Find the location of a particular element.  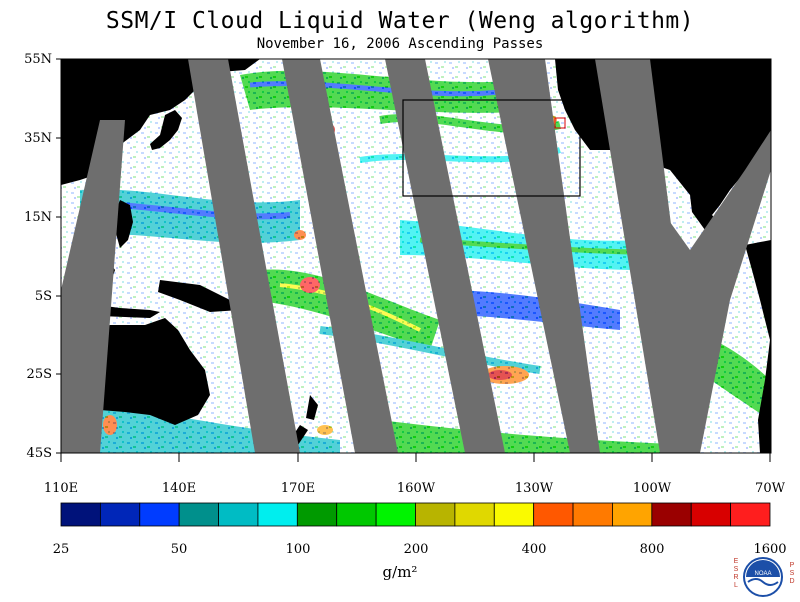

colorbar-tick-labels: 25 50 100 200 400 800 1600 is located at coordinates (420, 549).